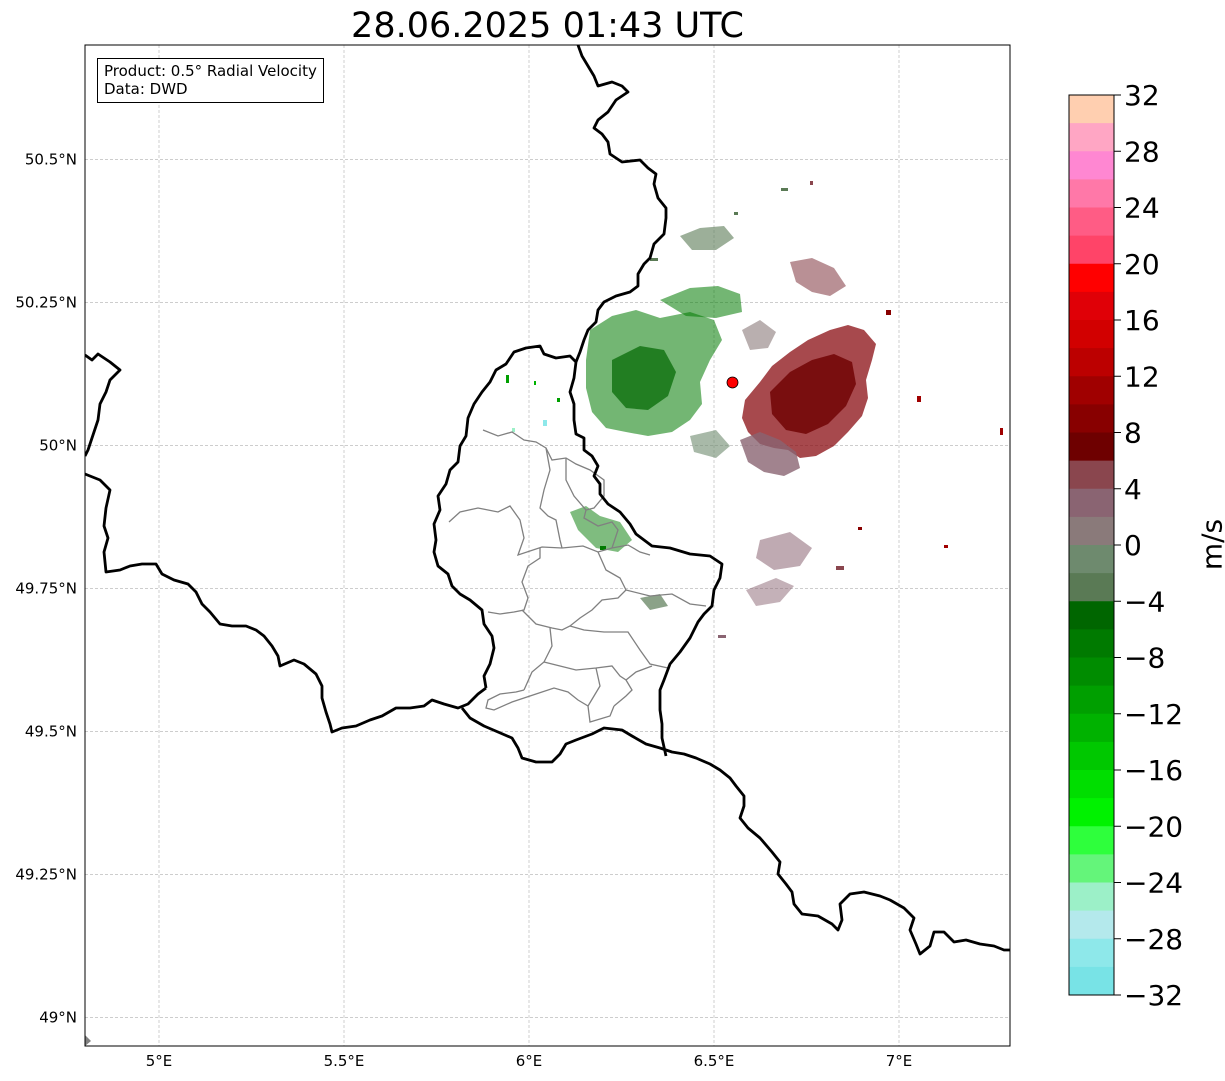 The image size is (1225, 1081). What do you see at coordinates (46, 302) in the screenshot?
I see `lat-tick-label: 50.25°N` at bounding box center [46, 302].